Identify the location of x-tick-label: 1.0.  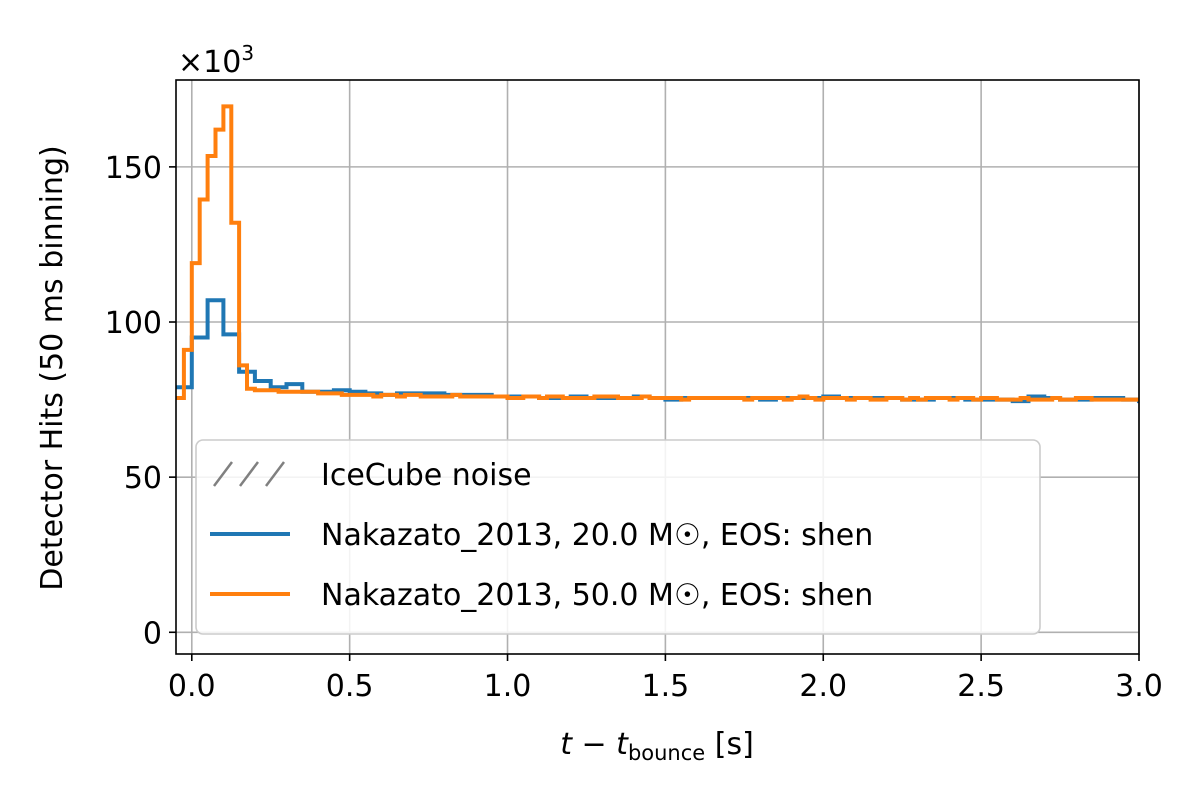
(508, 686).